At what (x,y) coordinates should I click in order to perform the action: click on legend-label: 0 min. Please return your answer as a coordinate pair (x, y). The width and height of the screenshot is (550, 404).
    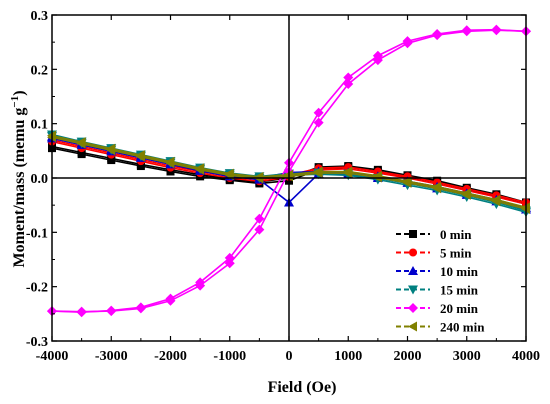
    Looking at the image, I should click on (456, 234).